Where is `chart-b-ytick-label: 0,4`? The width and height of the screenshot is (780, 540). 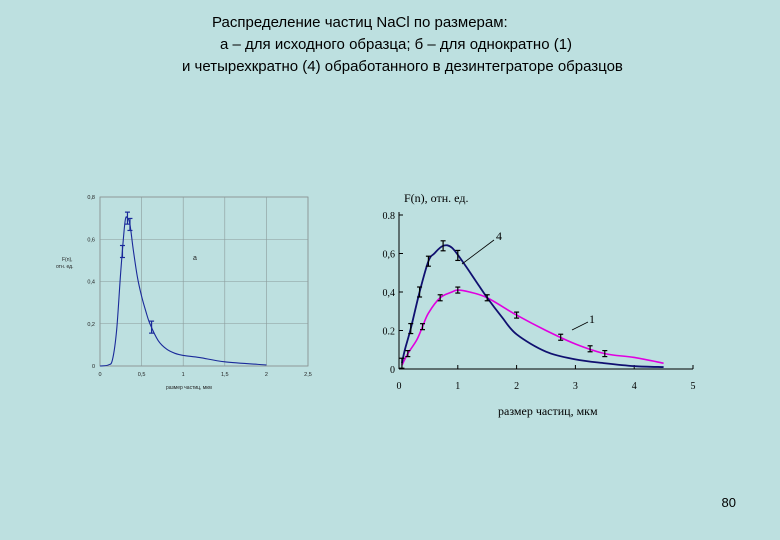 chart-b-ytick-label: 0,4 is located at coordinates (389, 293).